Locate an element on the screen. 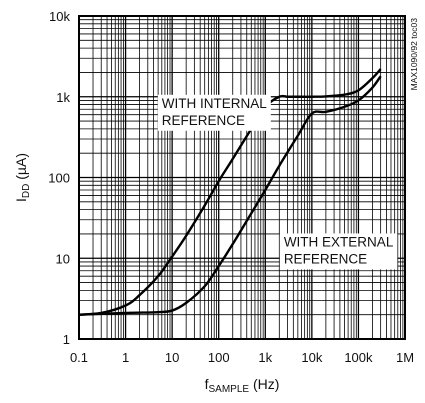 This screenshot has height=403, width=425. y-tick-labels: 1 10 100 1k 10k is located at coordinates (59, 178).